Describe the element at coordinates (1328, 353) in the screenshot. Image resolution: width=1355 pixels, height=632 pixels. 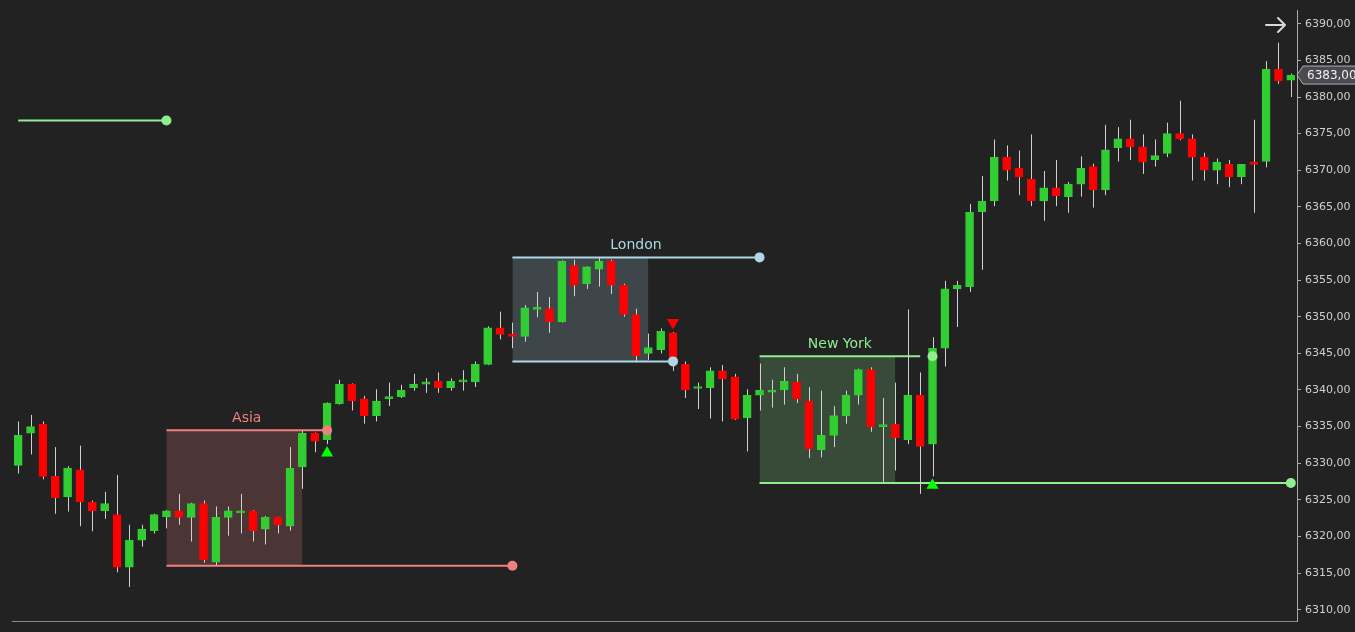
I see `y-tick-label: 6345,00` at that location.